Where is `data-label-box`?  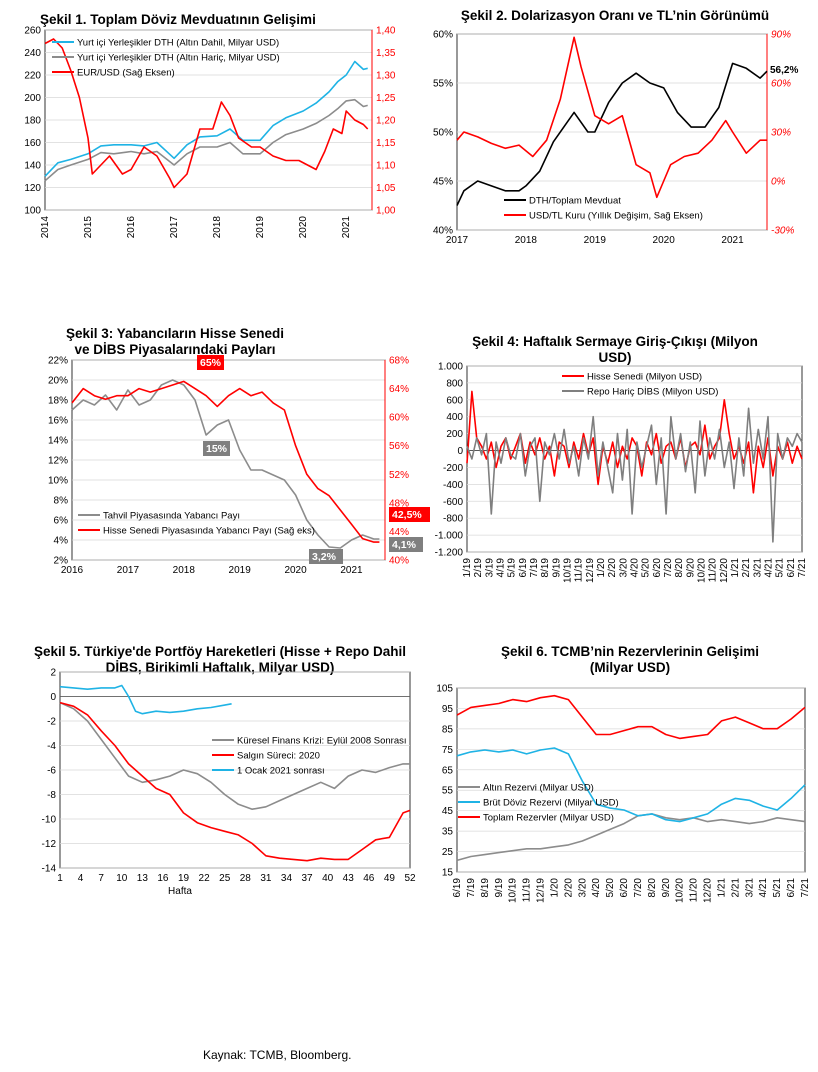
data-label-box is located at coordinates (216, 448).